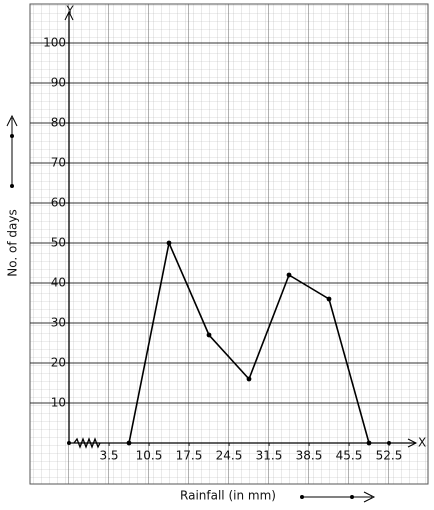 This screenshot has height=510, width=434. Describe the element at coordinates (189, 456) in the screenshot. I see `x-tick-label: 17.5` at that location.